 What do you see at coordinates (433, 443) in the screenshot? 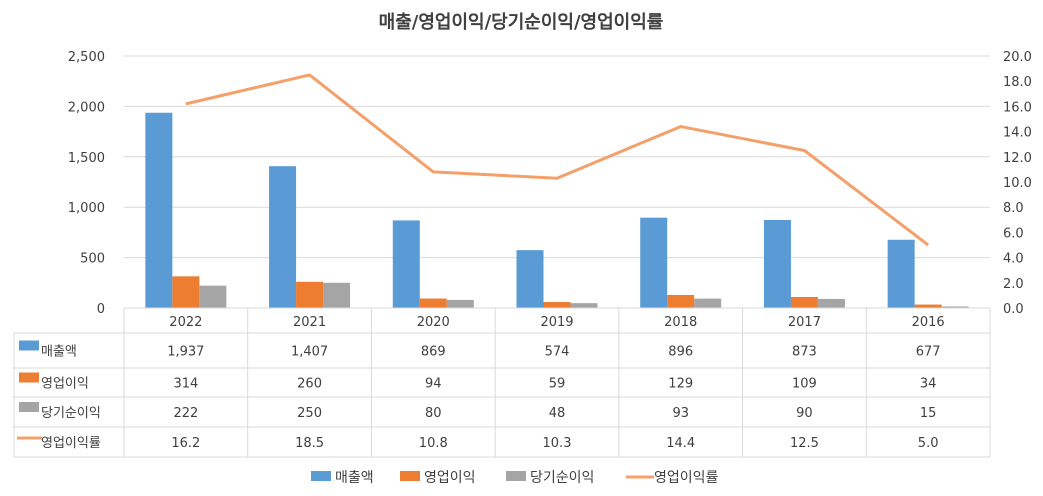
I see `table-cell: 10.8` at bounding box center [433, 443].